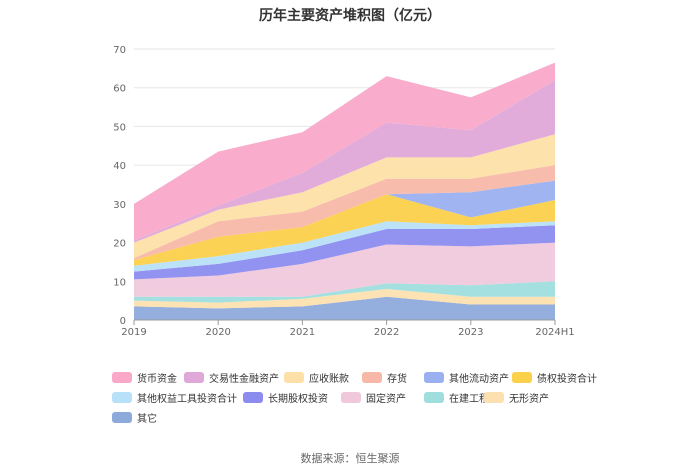  Describe the element at coordinates (397, 379) in the screenshot. I see `legend-label: 存货` at that location.